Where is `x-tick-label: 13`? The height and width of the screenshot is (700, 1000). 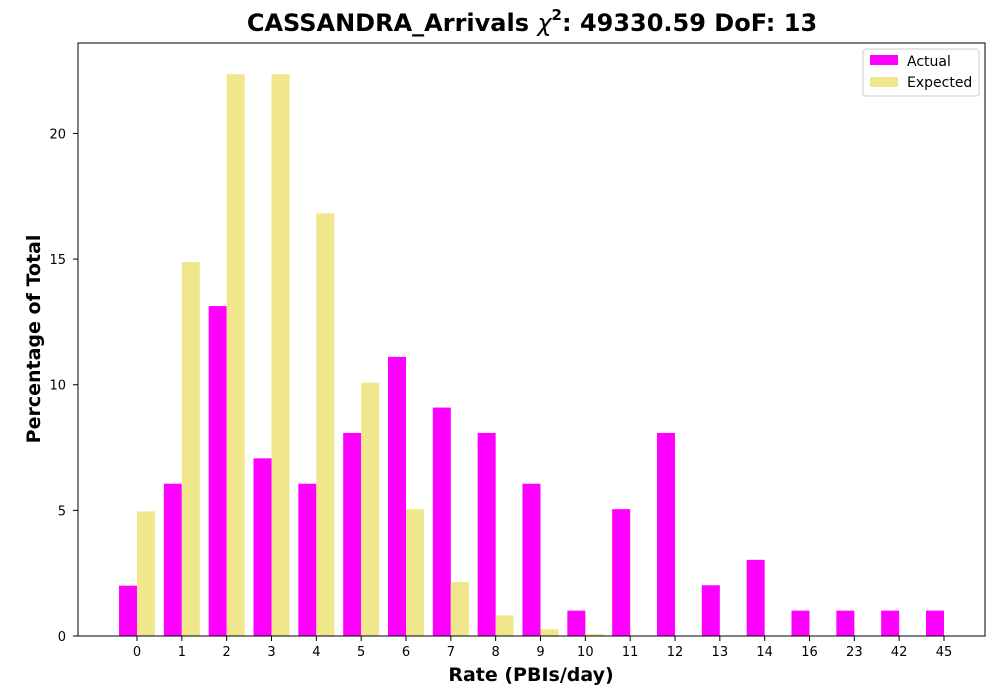
x-tick-label: 13 is located at coordinates (720, 652).